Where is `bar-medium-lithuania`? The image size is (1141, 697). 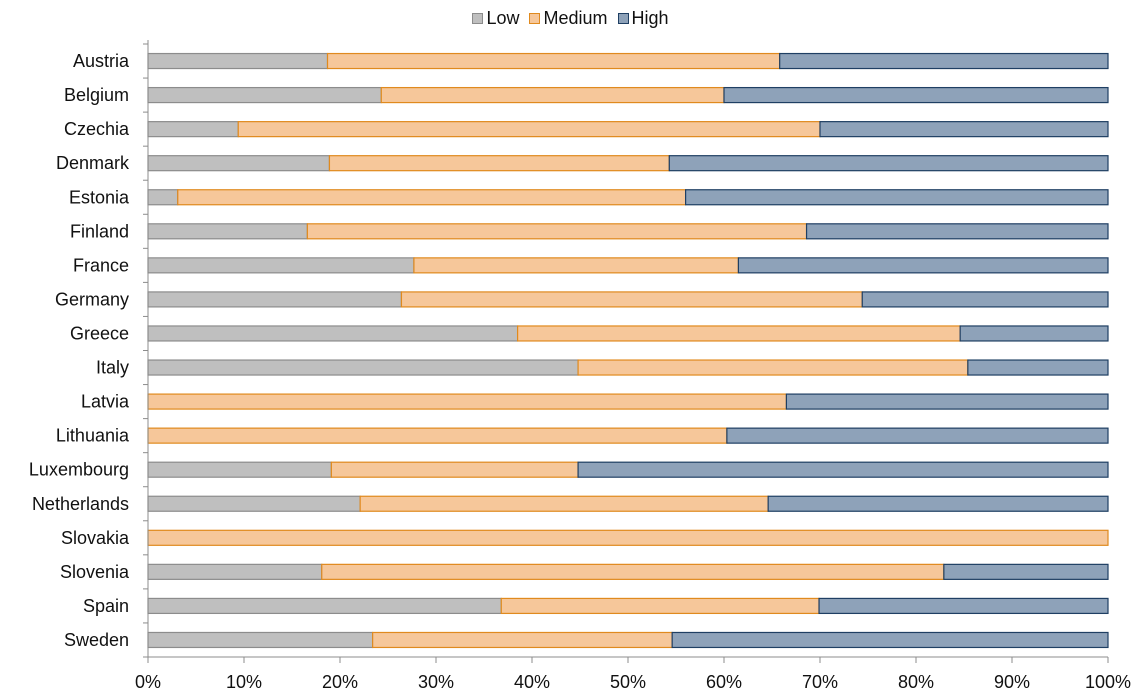
bar-medium-lithuania is located at coordinates (437, 435).